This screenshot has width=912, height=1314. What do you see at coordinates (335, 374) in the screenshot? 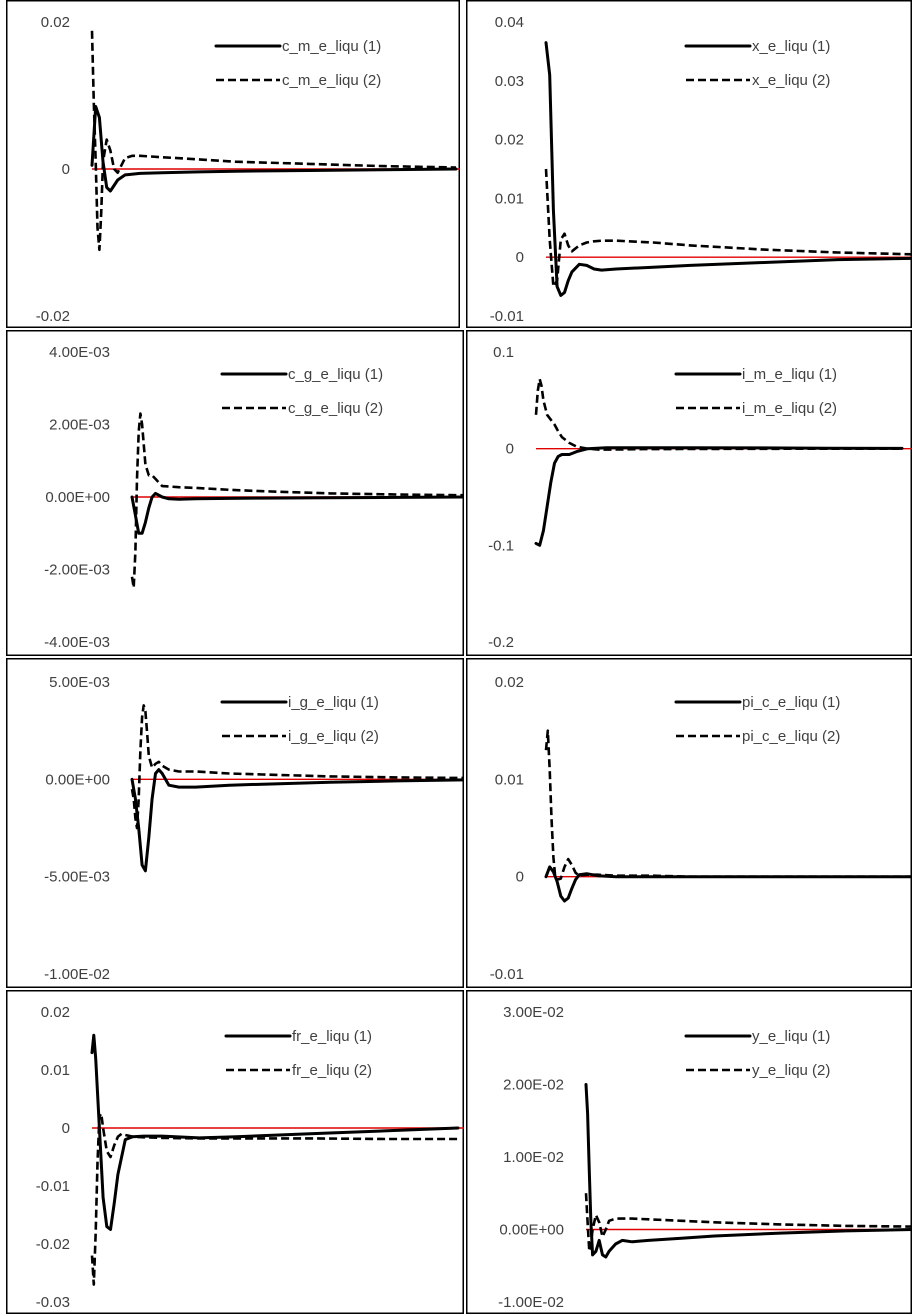
I see `legend-label-1: c_g_e_liqu (1)` at bounding box center [335, 374].